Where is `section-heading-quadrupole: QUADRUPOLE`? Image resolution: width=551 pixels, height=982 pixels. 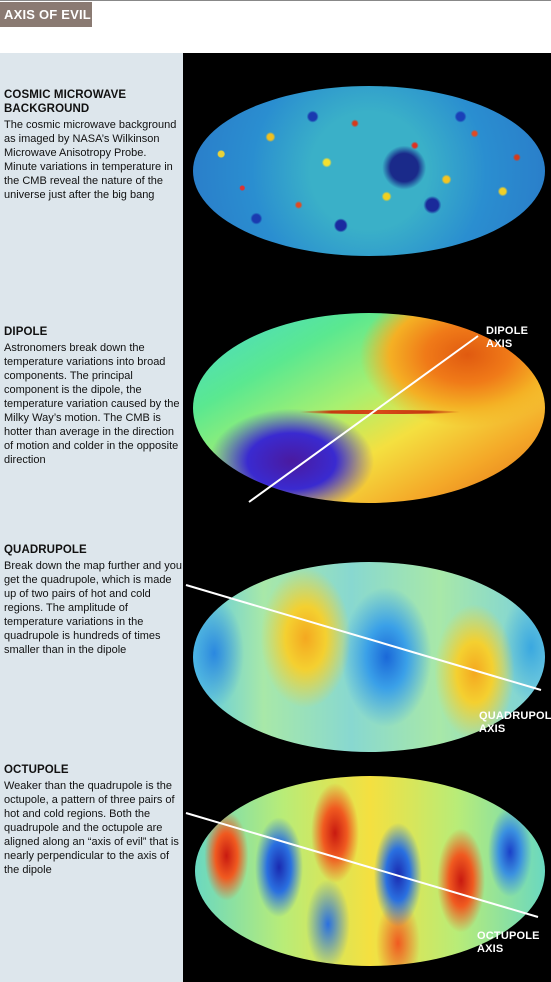 section-heading-quadrupole: QUADRUPOLE is located at coordinates (45, 550).